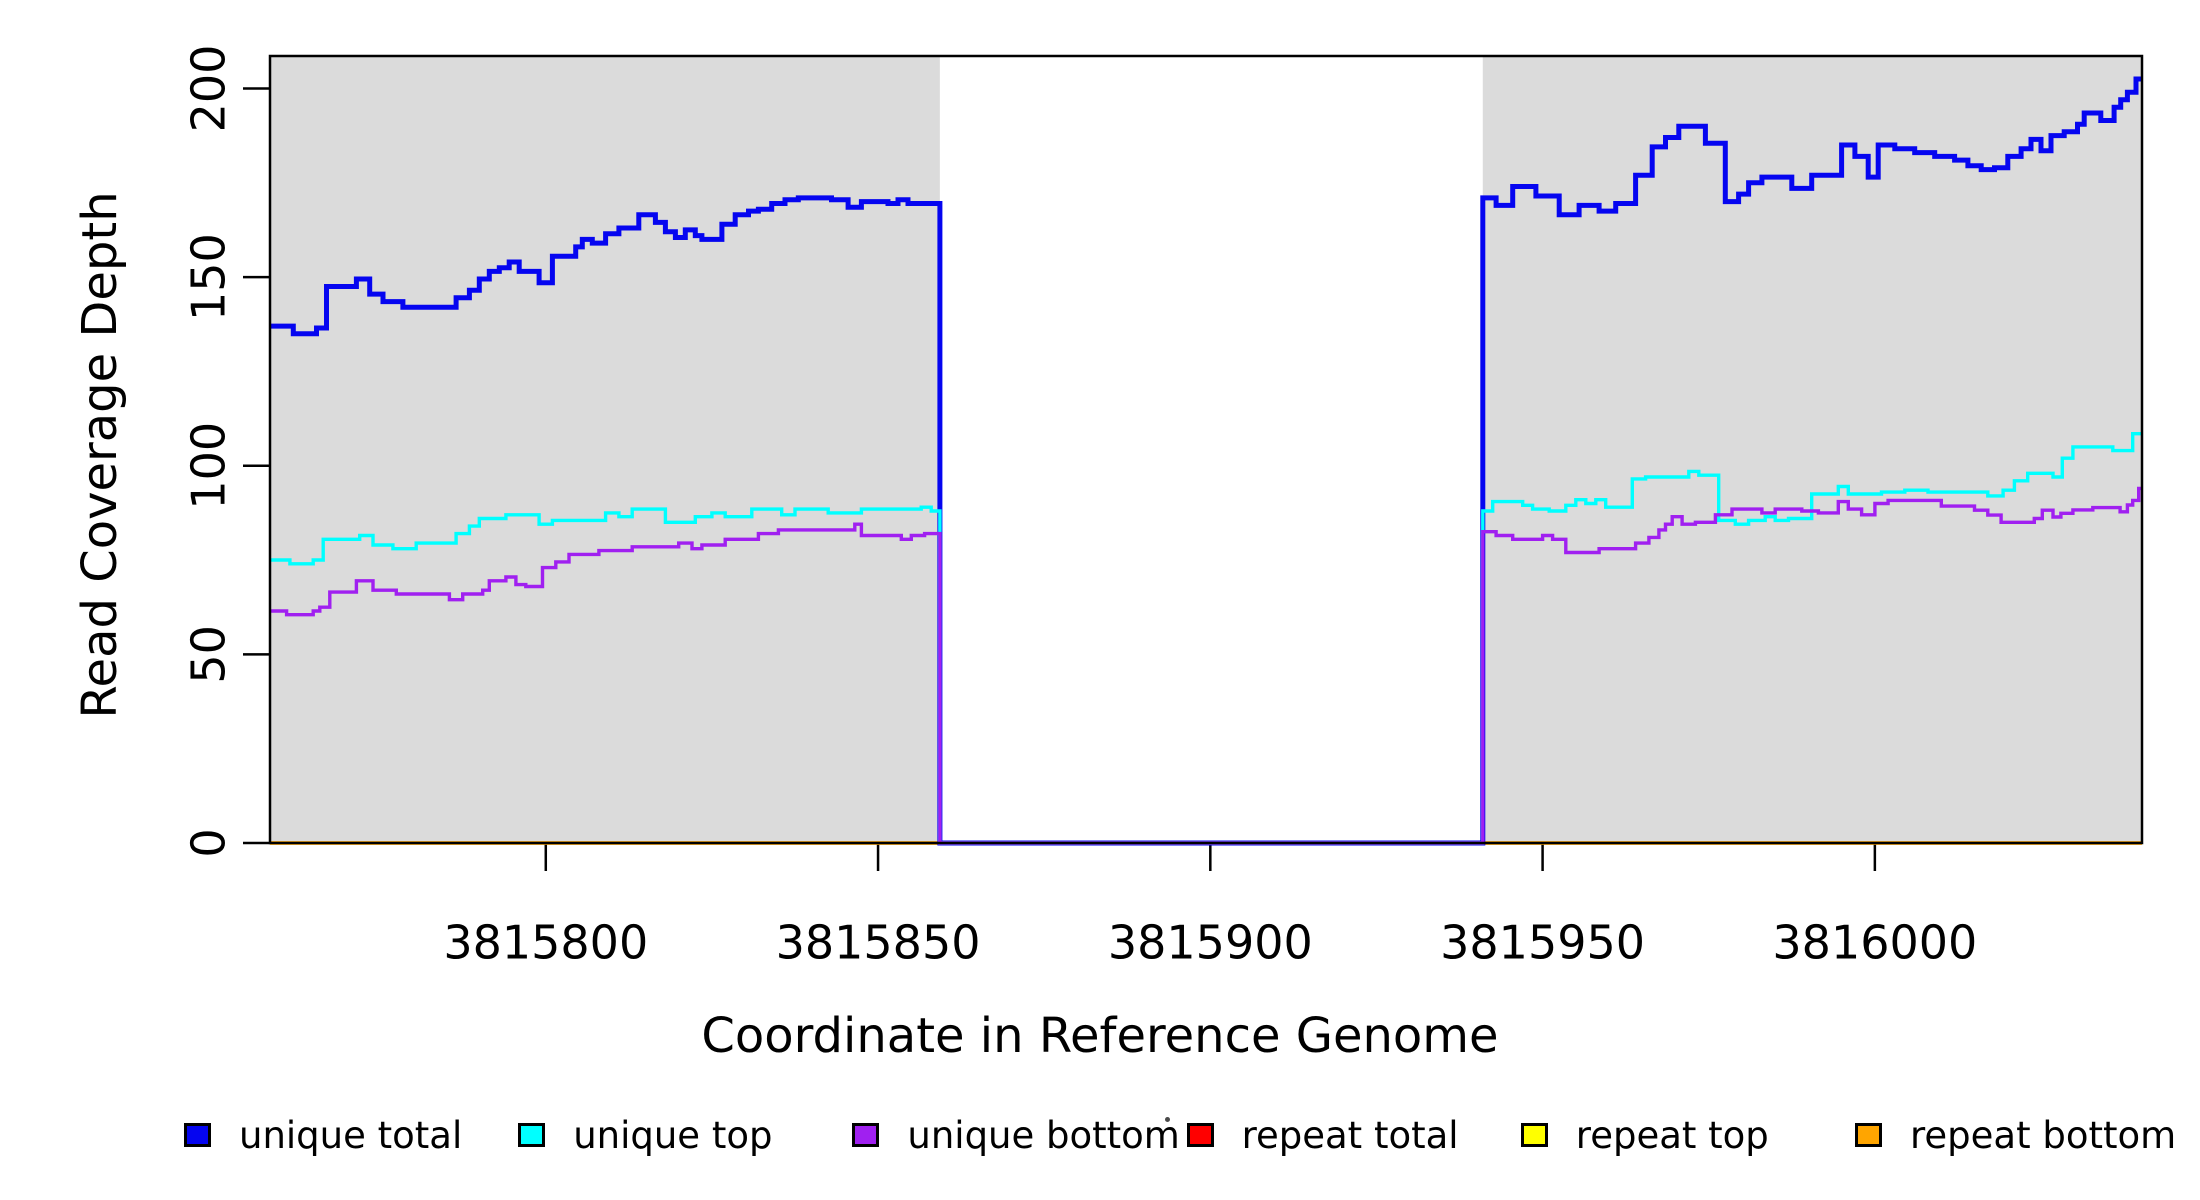 This screenshot has width=2200, height=1200. I want to click on legend-item-repeat-top: repeat top, so click(1644, 1135).